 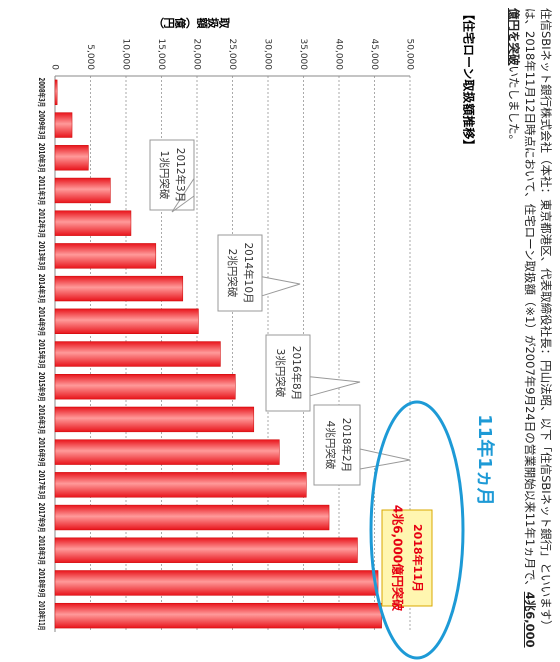 What do you see at coordinates (303, 55) in the screenshot?
I see `y-tick-label: 35,000` at bounding box center [303, 55].